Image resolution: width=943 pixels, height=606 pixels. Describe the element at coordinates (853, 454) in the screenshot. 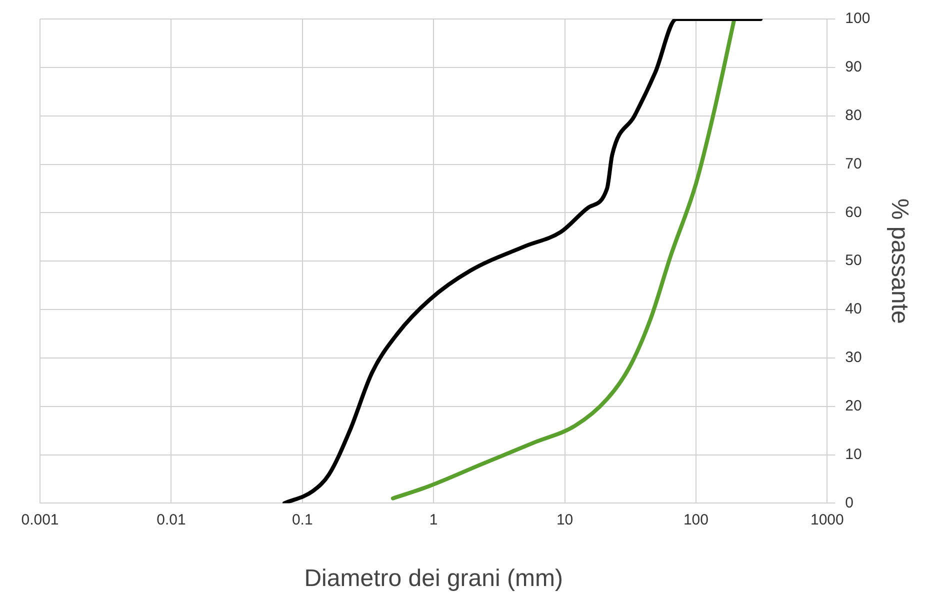

I see `y2-tick-label: 10` at that location.